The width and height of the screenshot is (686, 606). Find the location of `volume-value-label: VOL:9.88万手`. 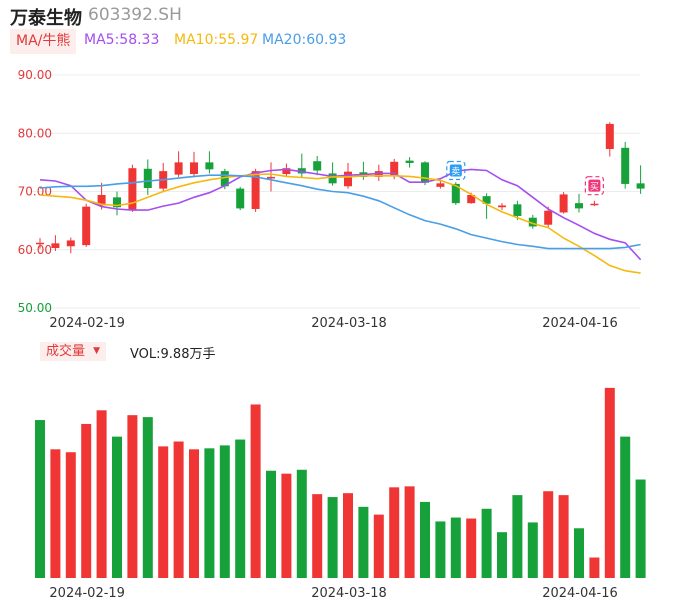

volume-value-label: VOL:9.88万手 is located at coordinates (173, 354).